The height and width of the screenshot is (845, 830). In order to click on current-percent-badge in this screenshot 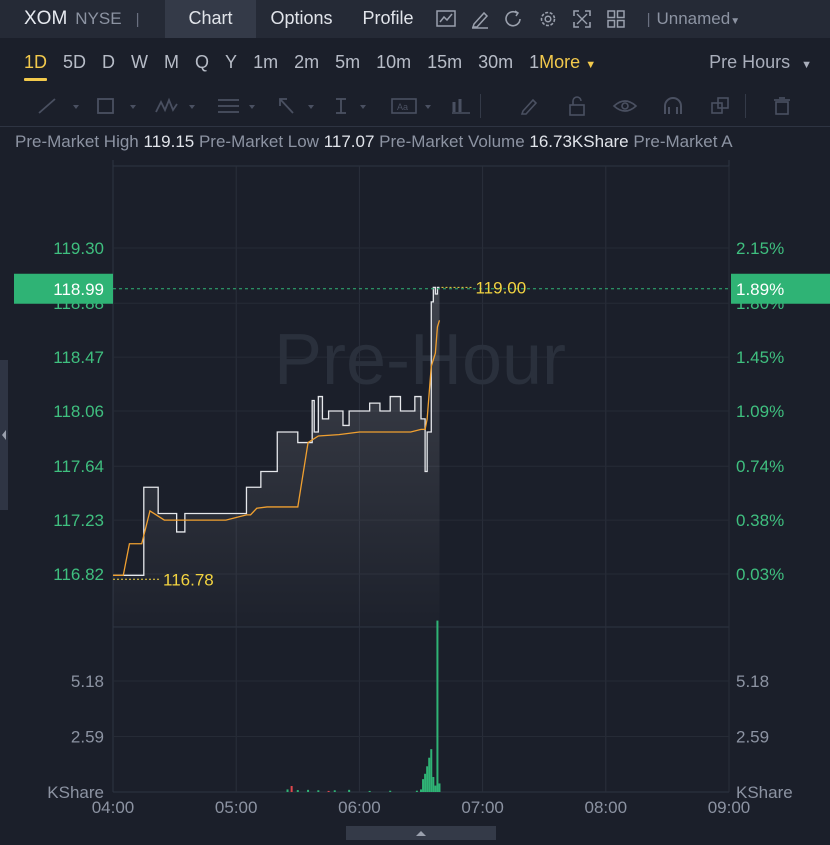, I will do `click(780, 288)`.